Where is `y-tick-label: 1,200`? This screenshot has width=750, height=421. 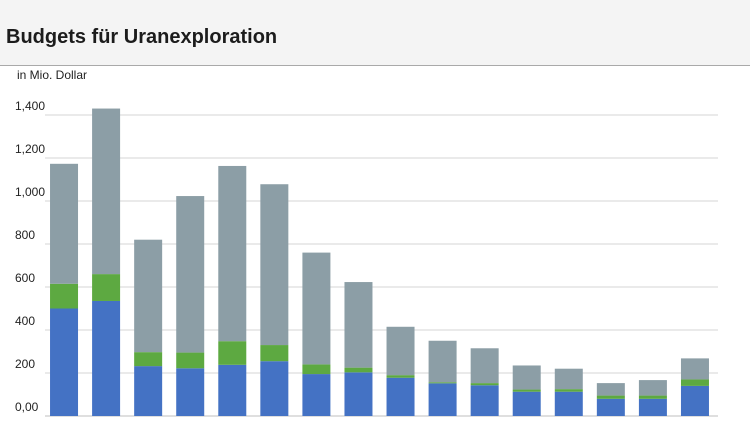
y-tick-label: 1,200 is located at coordinates (30, 149).